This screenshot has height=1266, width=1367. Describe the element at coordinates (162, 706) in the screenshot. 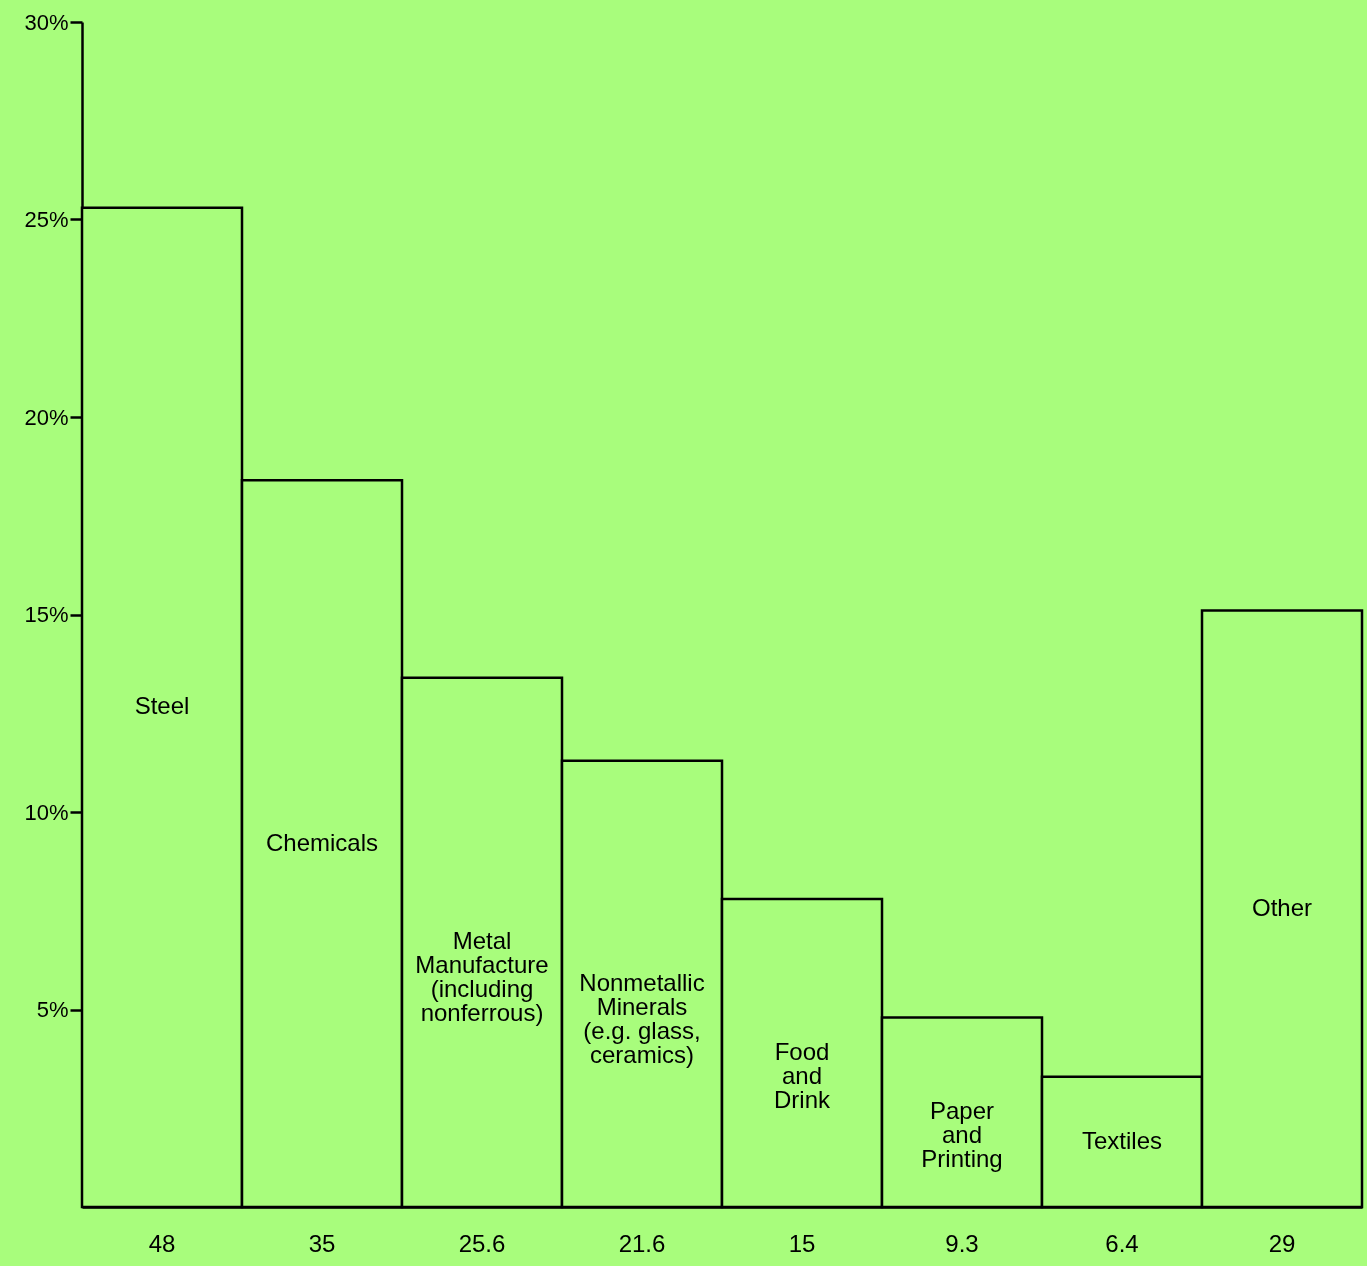

I see `x-tick-label: Steel` at that location.